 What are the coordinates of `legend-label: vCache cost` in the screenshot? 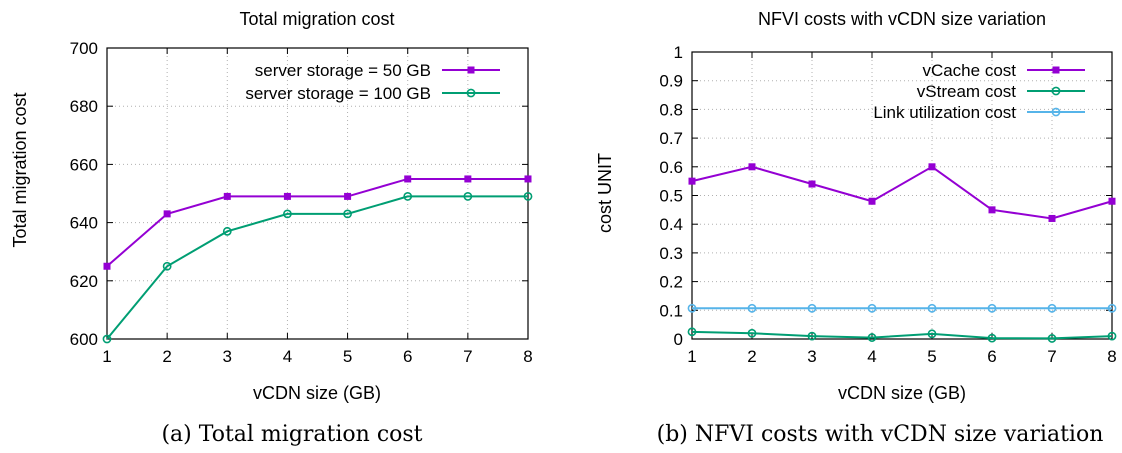 It's located at (969, 70).